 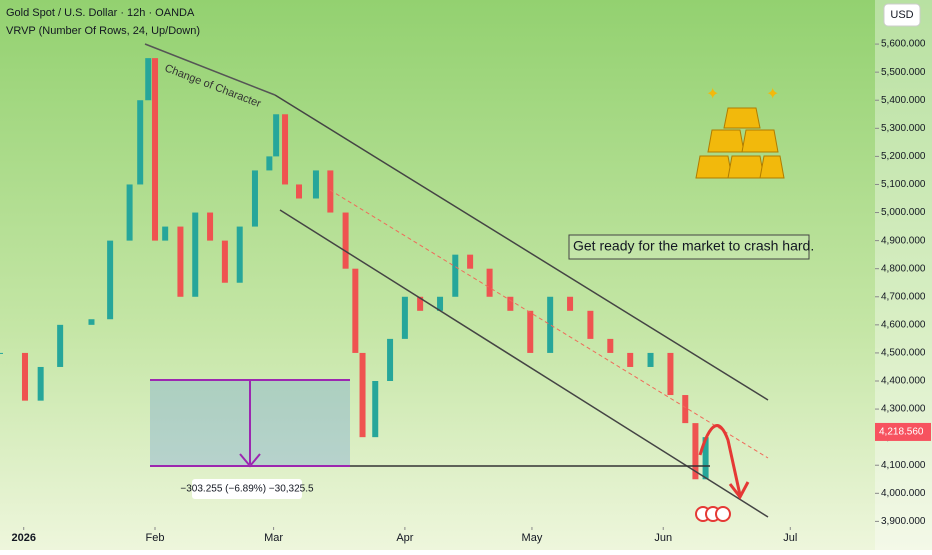 I want to click on price-axis, so click(x=903, y=275).